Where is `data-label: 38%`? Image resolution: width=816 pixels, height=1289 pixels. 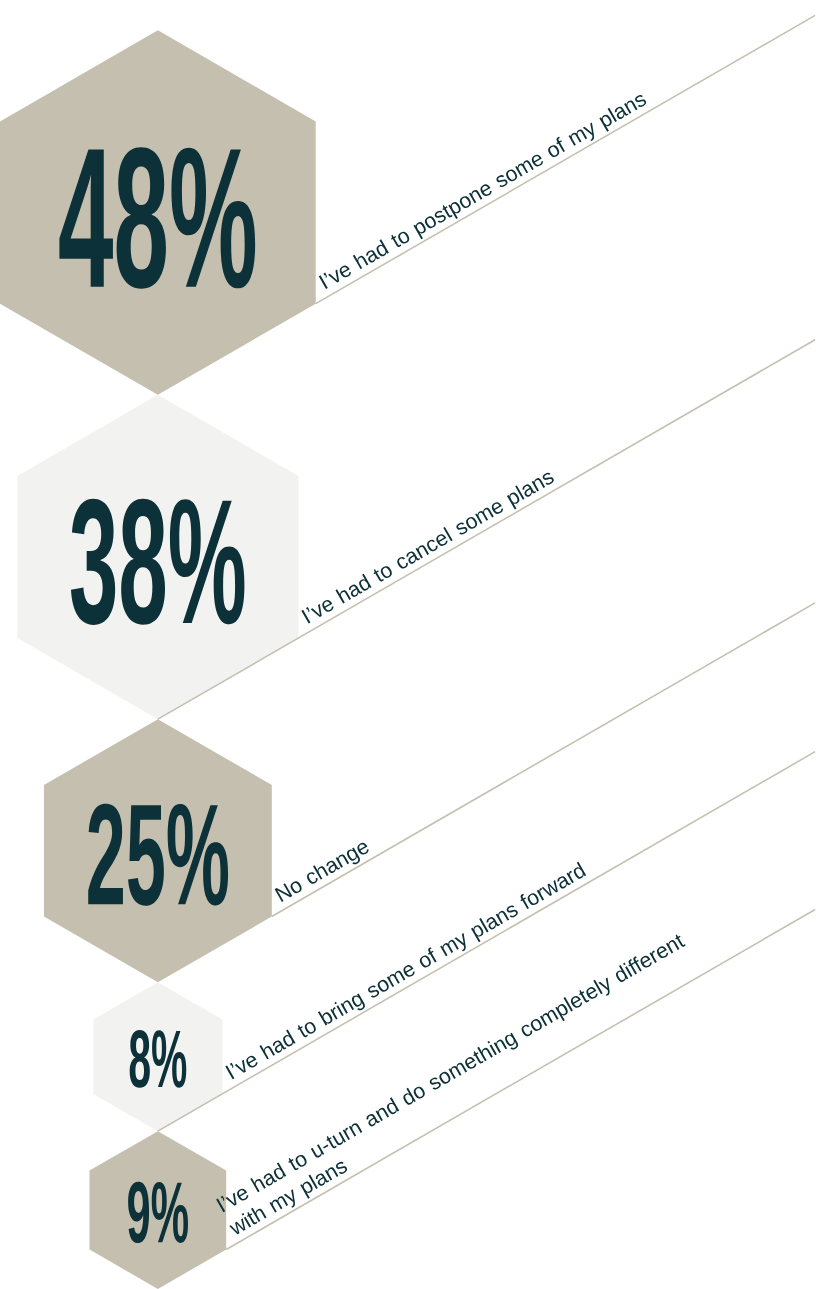
data-label: 38% is located at coordinates (158, 561).